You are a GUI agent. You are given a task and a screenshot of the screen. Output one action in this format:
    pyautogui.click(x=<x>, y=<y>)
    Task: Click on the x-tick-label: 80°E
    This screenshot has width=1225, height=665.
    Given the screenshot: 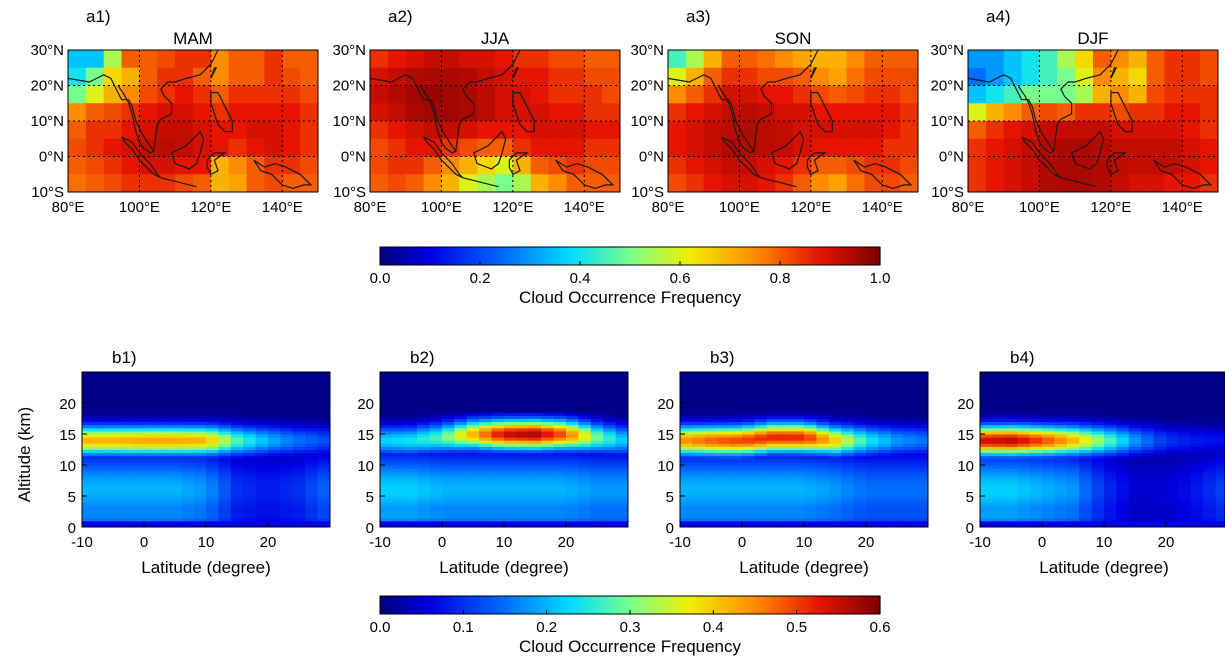 What is the action you would take?
    pyautogui.click(x=668, y=207)
    